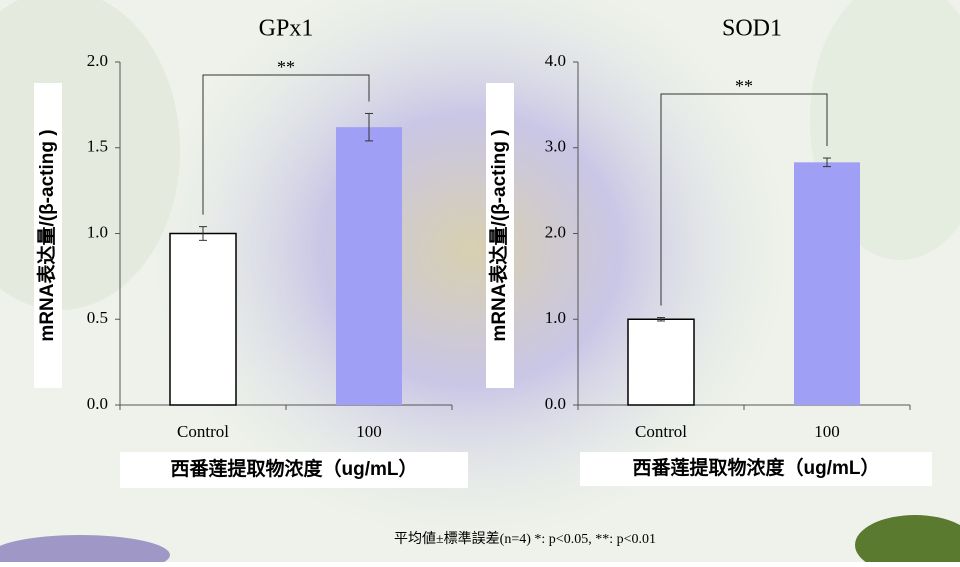  Describe the element at coordinates (97, 317) in the screenshot. I see `y-tick-label: 0.5` at that location.